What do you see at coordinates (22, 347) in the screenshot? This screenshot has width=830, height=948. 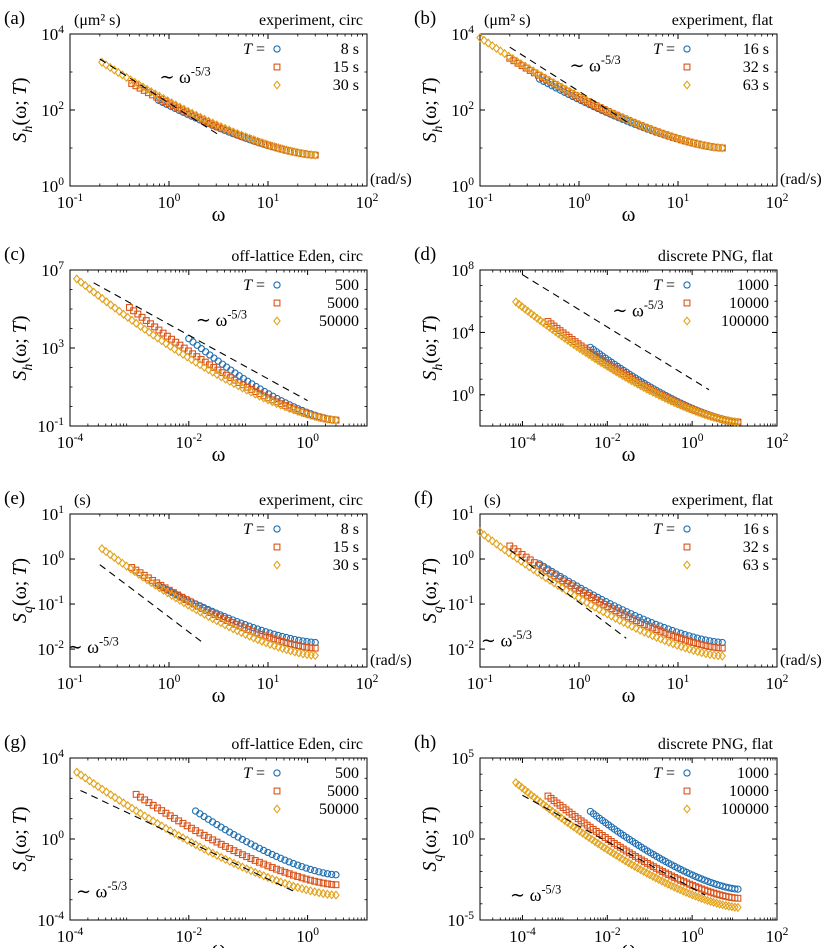 I see `svg-text: Sh(ω; T)` at bounding box center [22, 347].